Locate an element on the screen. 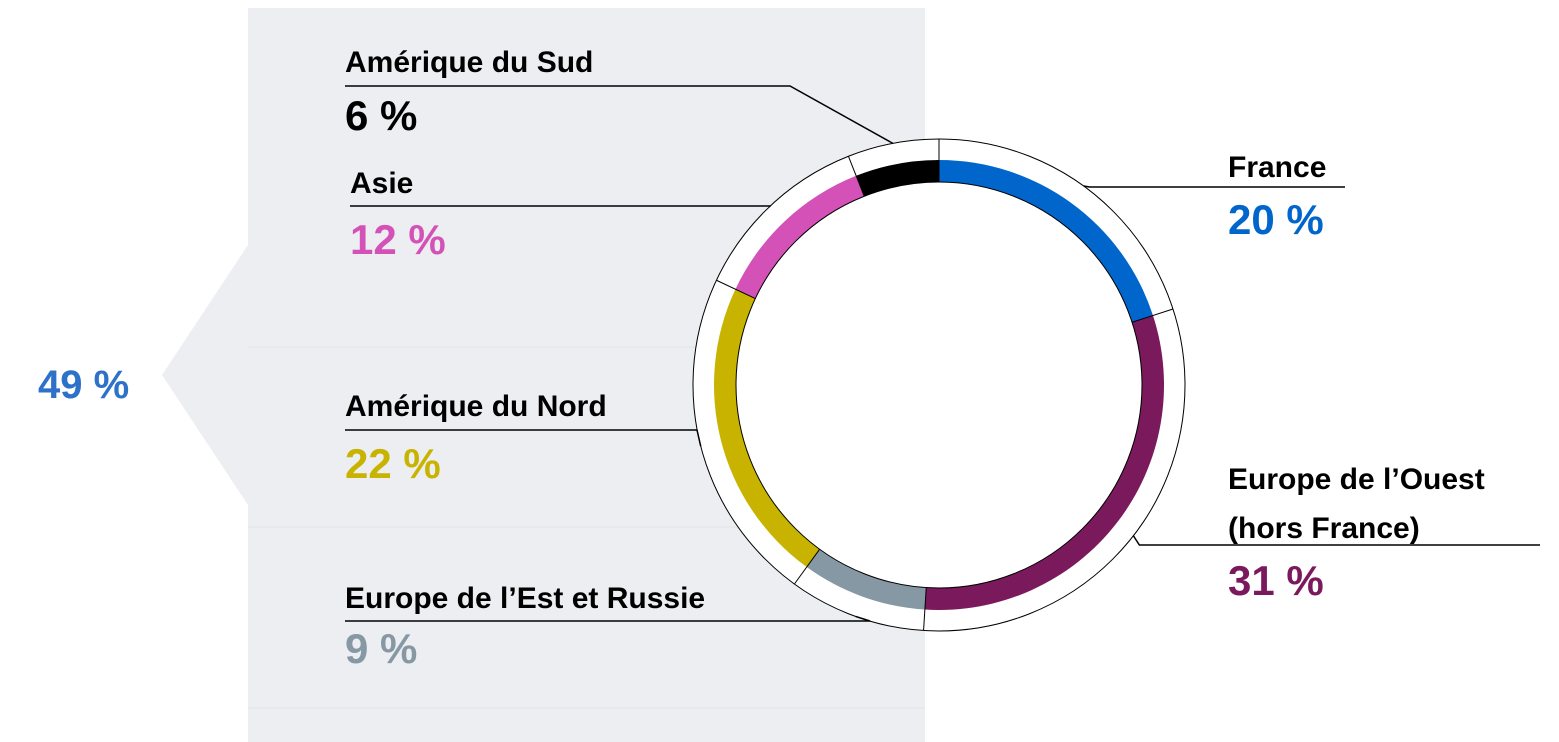  group-chevron is located at coordinates (205, 375).